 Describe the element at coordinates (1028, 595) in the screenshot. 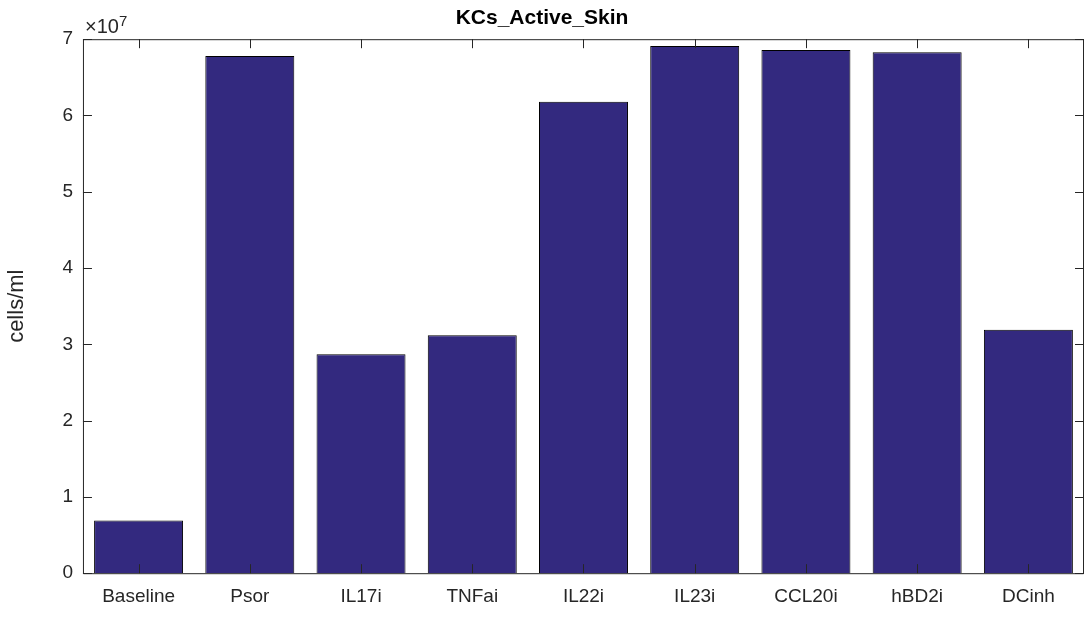

I see `x-tick-label: DCinh` at that location.